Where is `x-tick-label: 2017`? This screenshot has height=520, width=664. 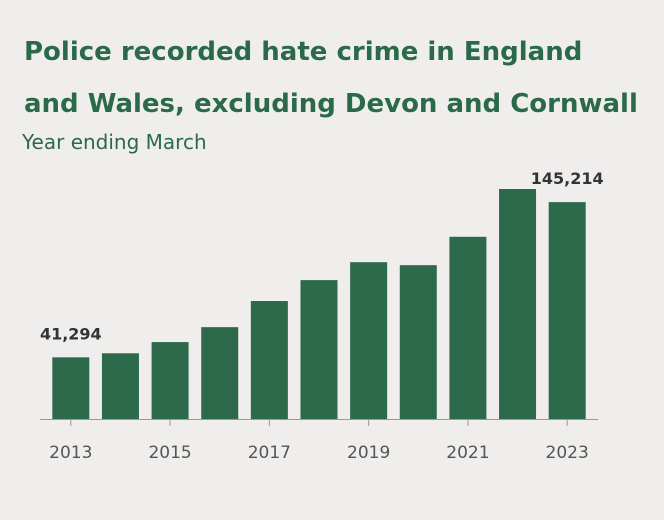
x-tick-label: 2017 is located at coordinates (269, 453).